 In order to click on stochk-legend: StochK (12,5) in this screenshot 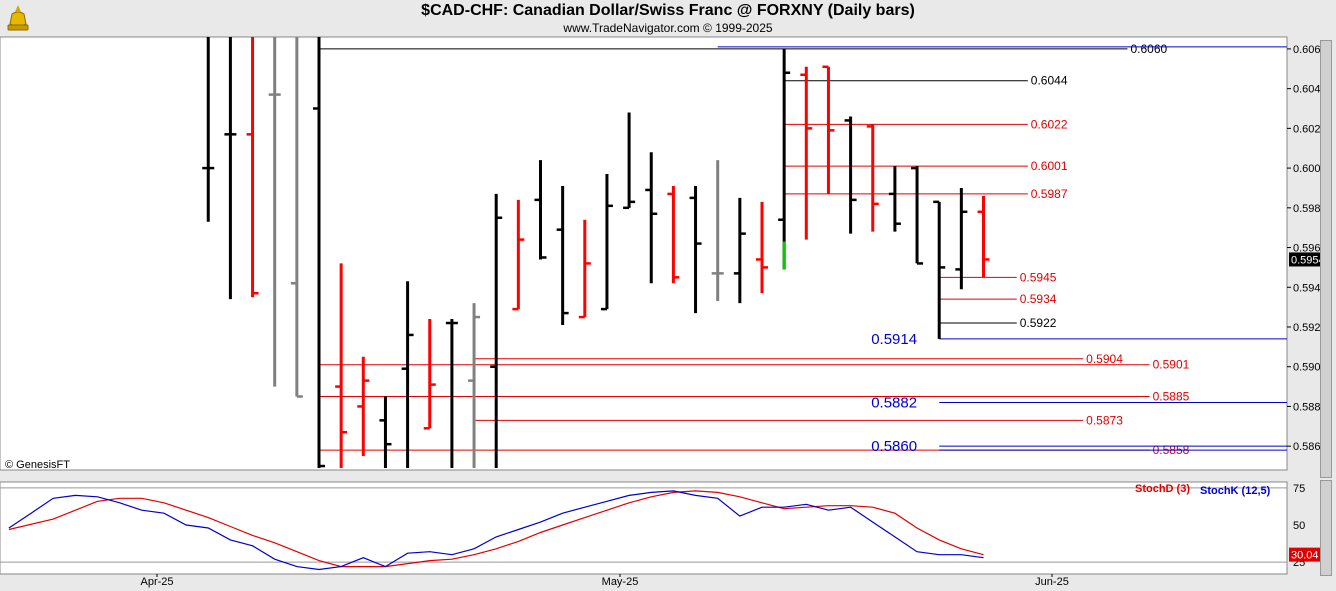, I will do `click(1235, 491)`.